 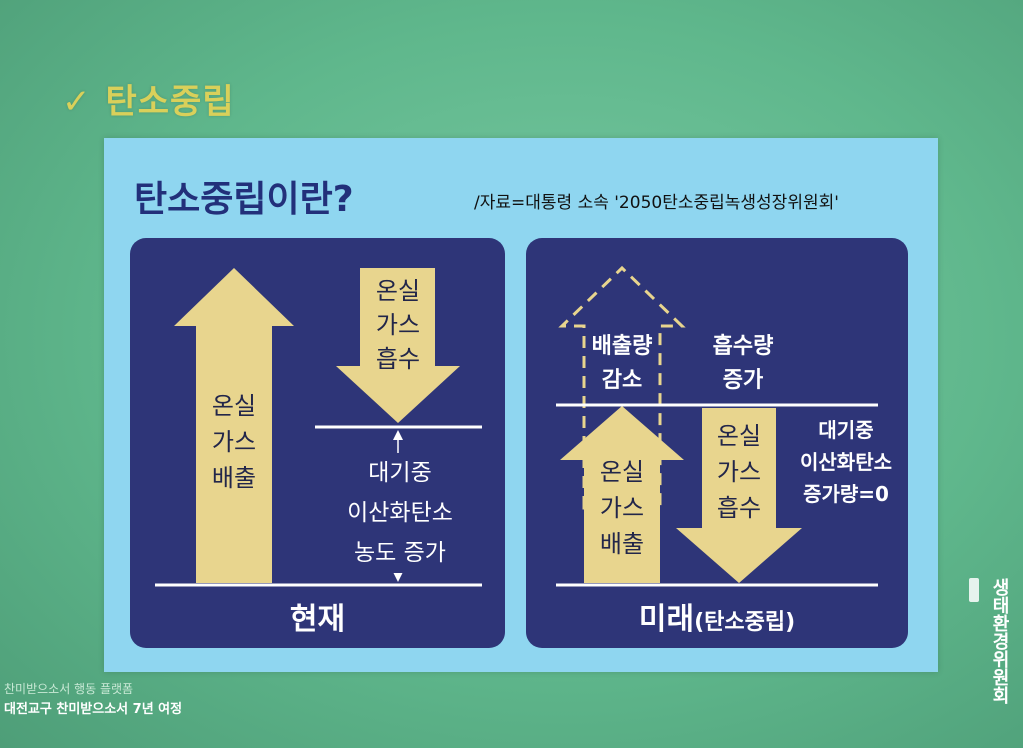 I want to click on present-arrows, so click(x=318, y=427).